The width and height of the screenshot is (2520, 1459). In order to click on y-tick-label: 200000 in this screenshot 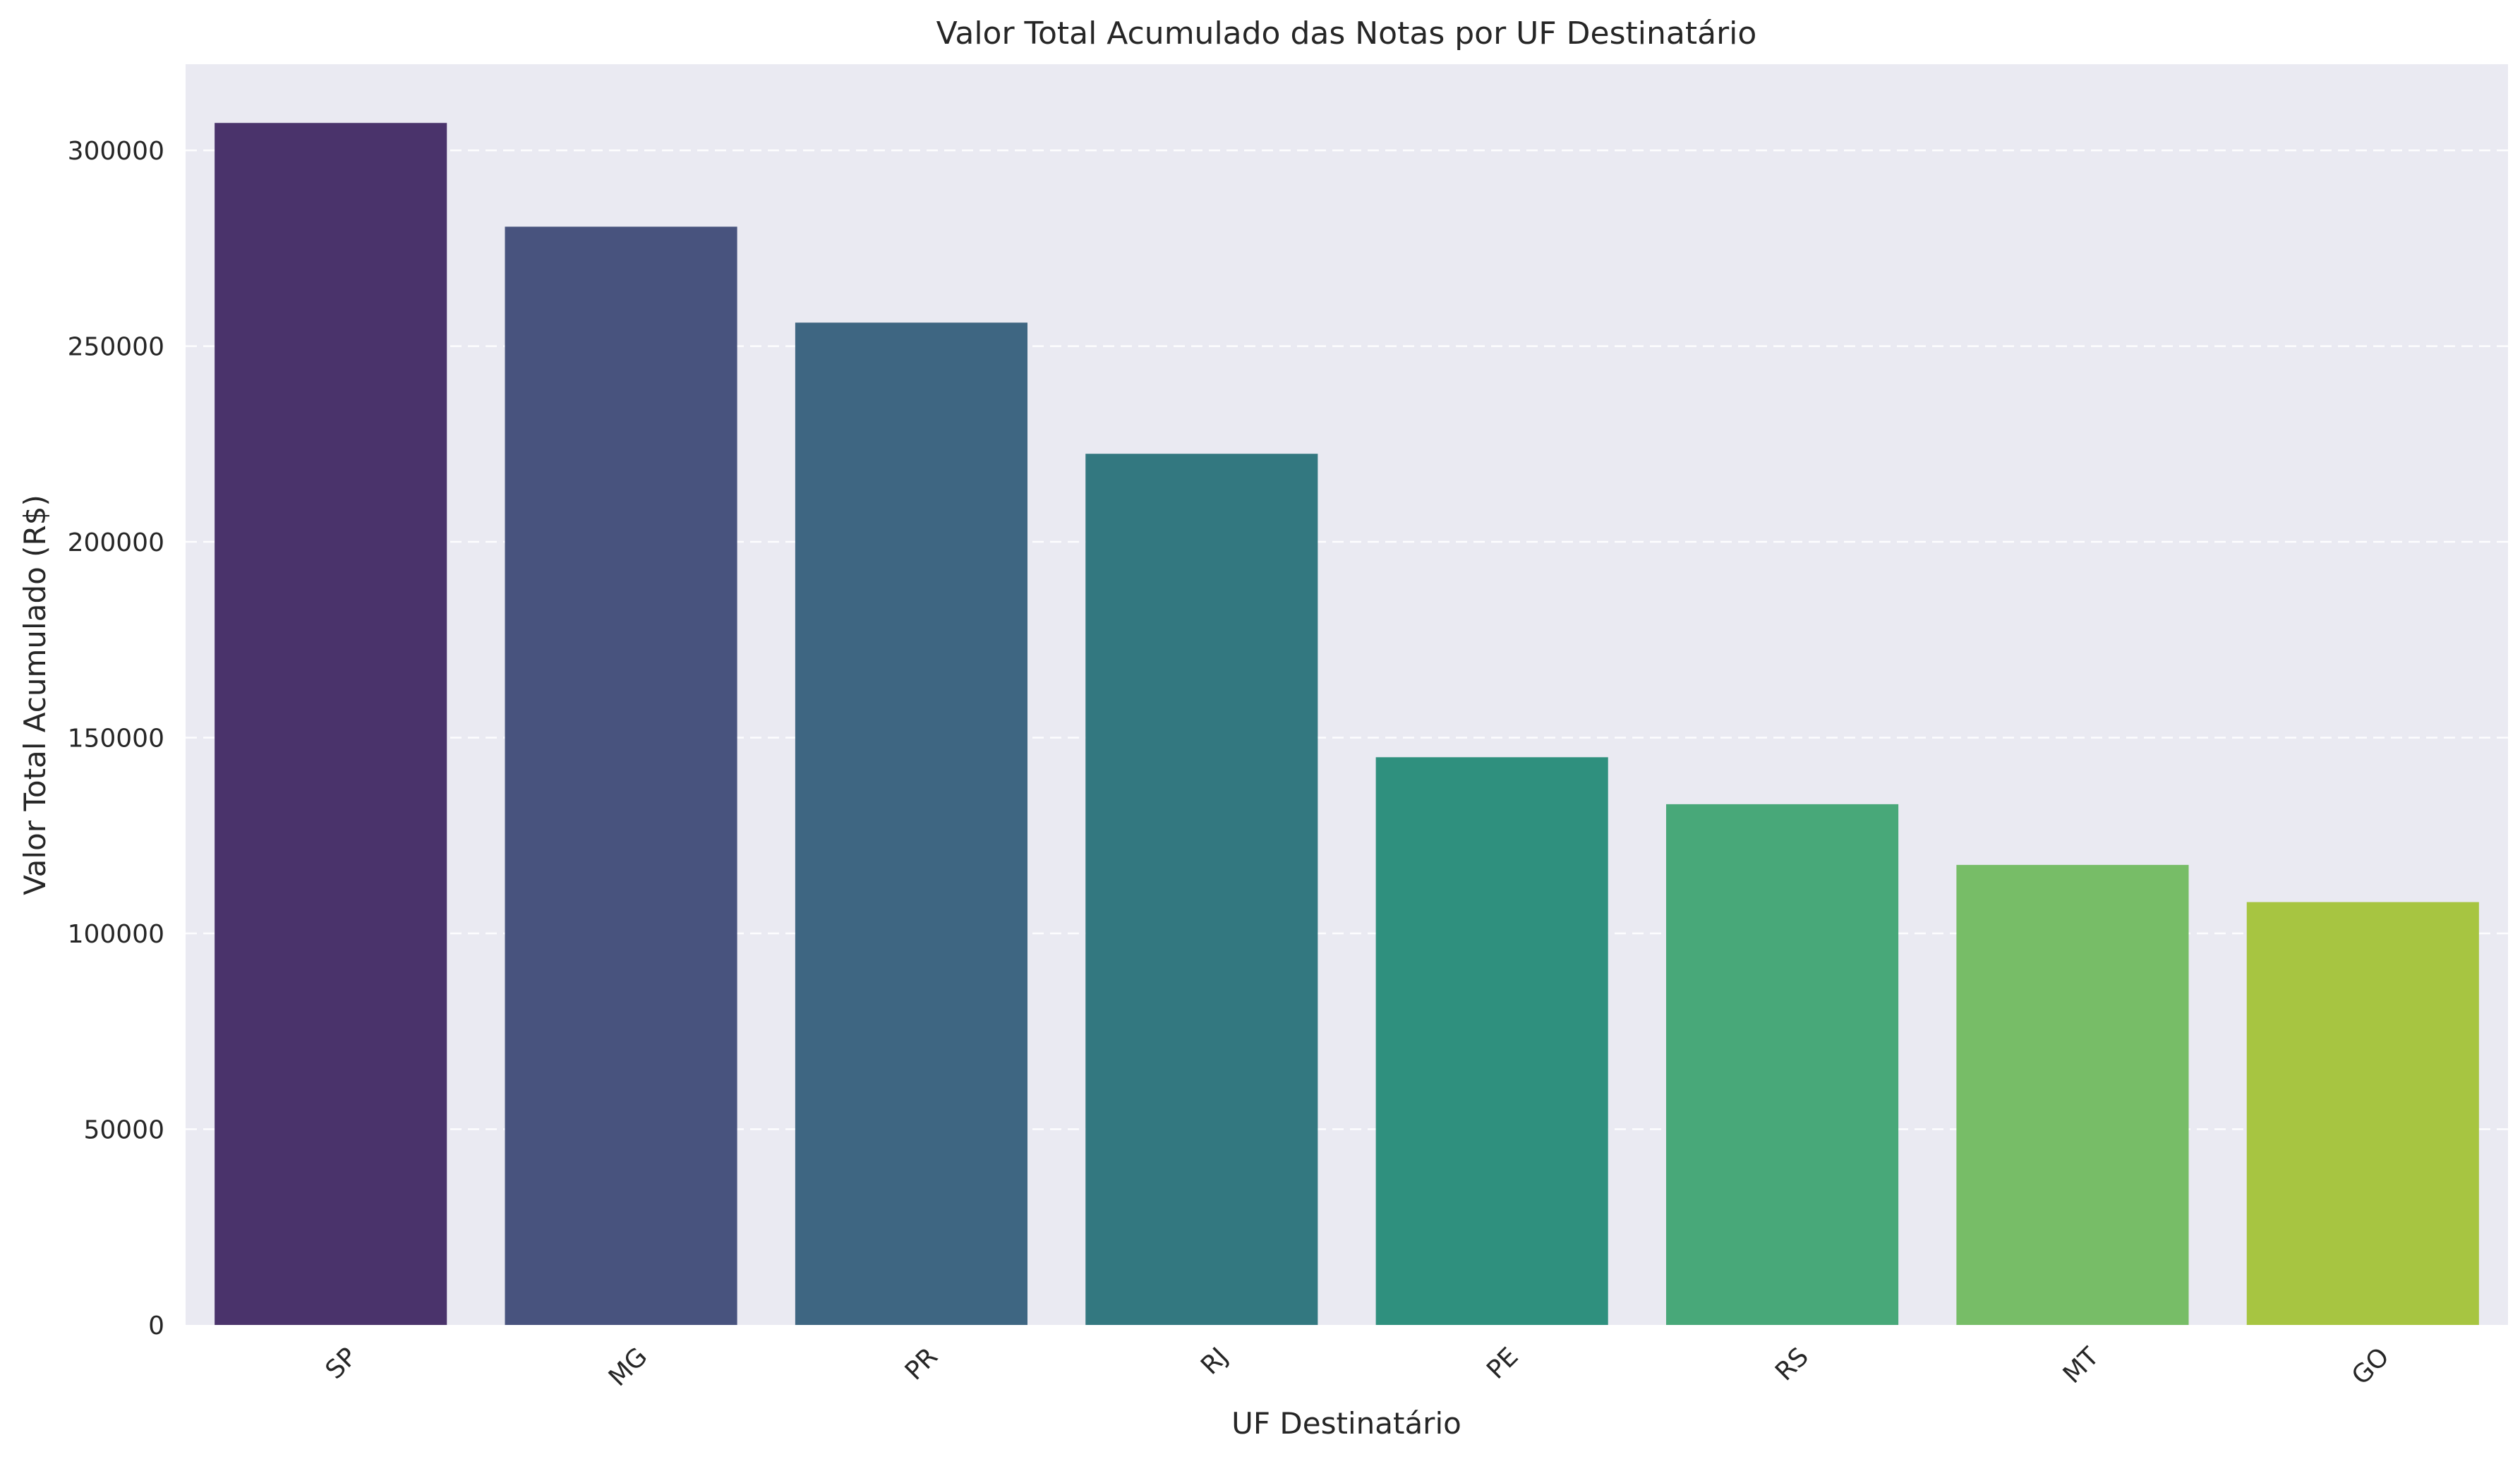, I will do `click(116, 543)`.